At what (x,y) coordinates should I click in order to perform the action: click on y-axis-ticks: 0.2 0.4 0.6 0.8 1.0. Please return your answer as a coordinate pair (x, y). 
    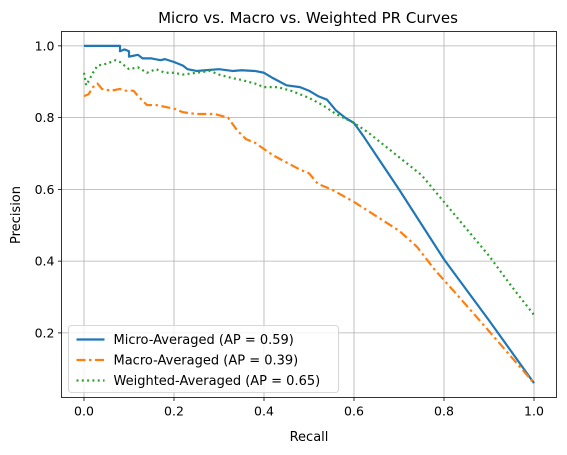
    Looking at the image, I should click on (48, 189).